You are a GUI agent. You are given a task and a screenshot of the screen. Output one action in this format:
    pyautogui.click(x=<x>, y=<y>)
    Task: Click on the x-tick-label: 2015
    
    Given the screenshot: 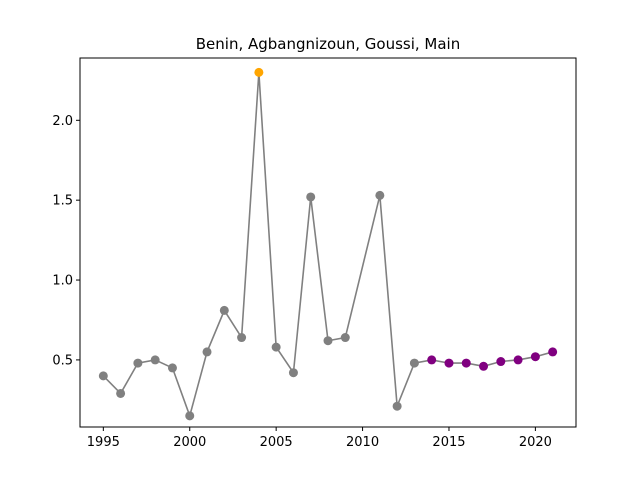 What is the action you would take?
    pyautogui.click(x=448, y=442)
    